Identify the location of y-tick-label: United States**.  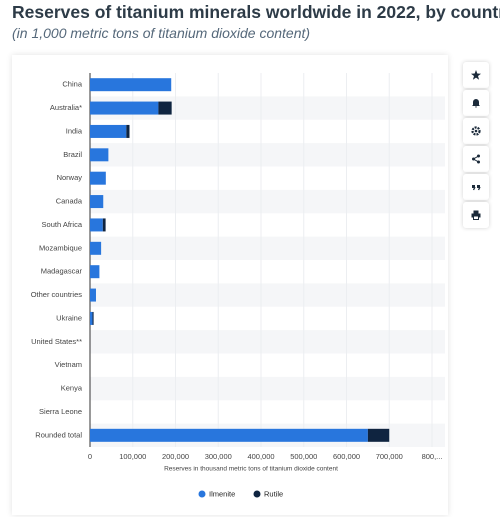
(56, 341).